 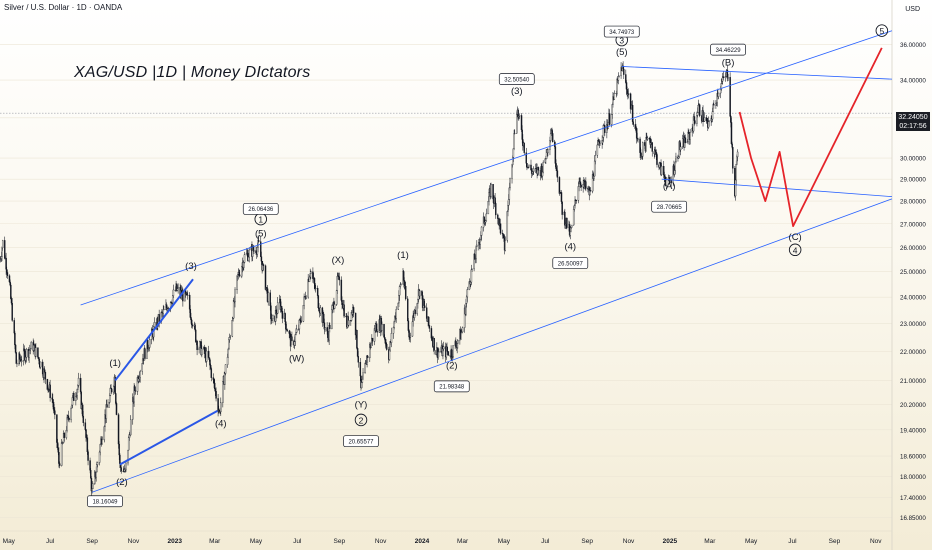 I want to click on y-tick-label: 18.00000, so click(x=913, y=477).